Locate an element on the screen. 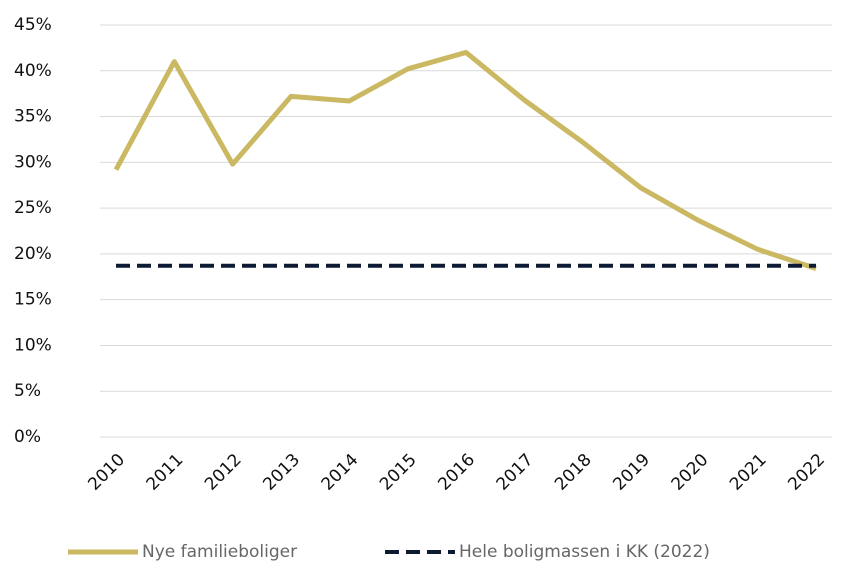 The image size is (841, 572). x-tick-label: 2015 is located at coordinates (398, 472).